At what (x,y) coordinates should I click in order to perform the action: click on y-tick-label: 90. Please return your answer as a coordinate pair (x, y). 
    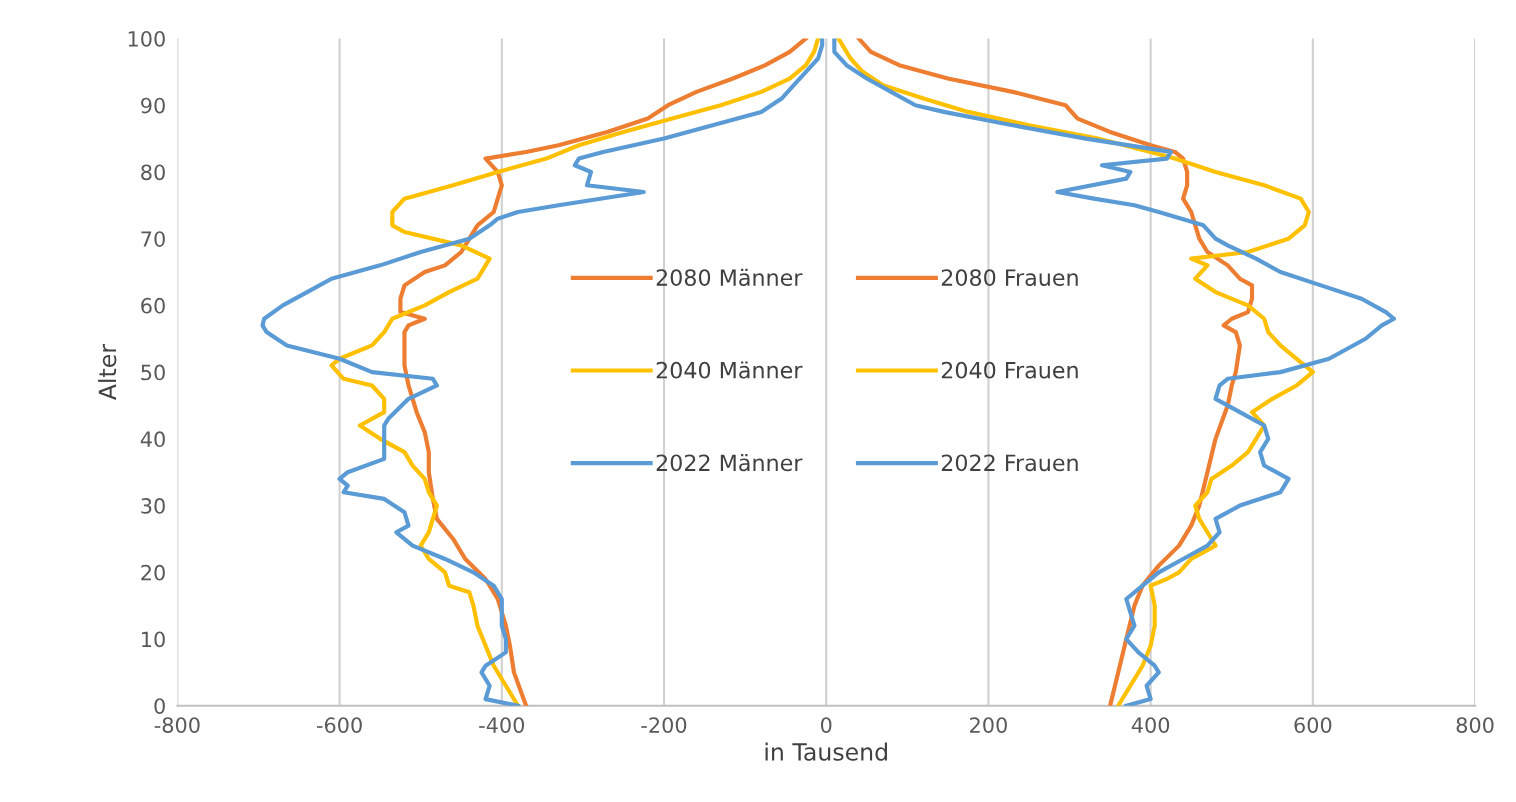
    Looking at the image, I should click on (153, 105).